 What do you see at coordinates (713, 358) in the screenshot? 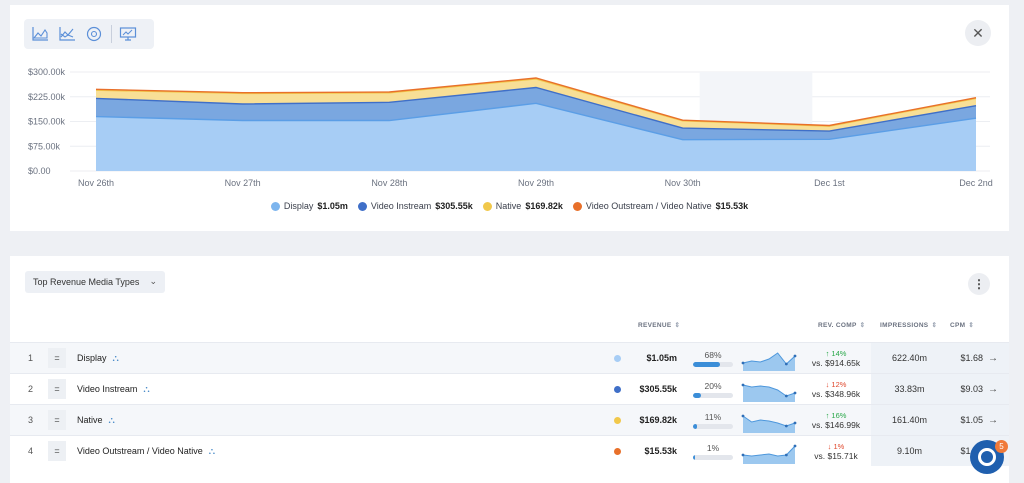
I see `revenue-share: 68%` at bounding box center [713, 358].